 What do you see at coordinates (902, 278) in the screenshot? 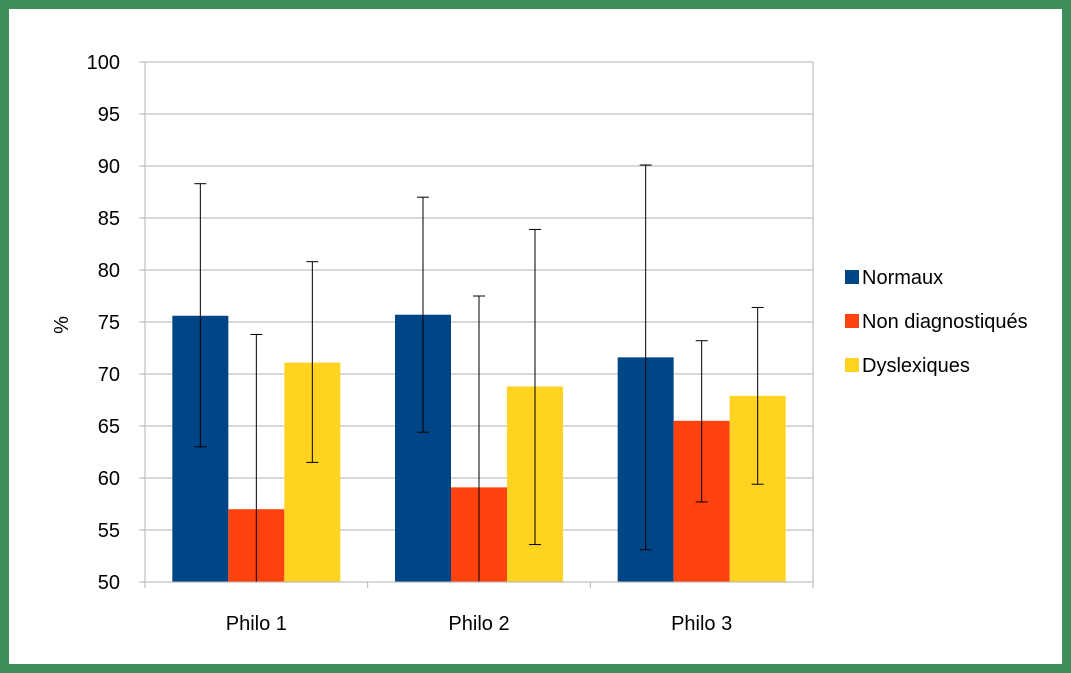
I see `legend-label: Normaux` at bounding box center [902, 278].